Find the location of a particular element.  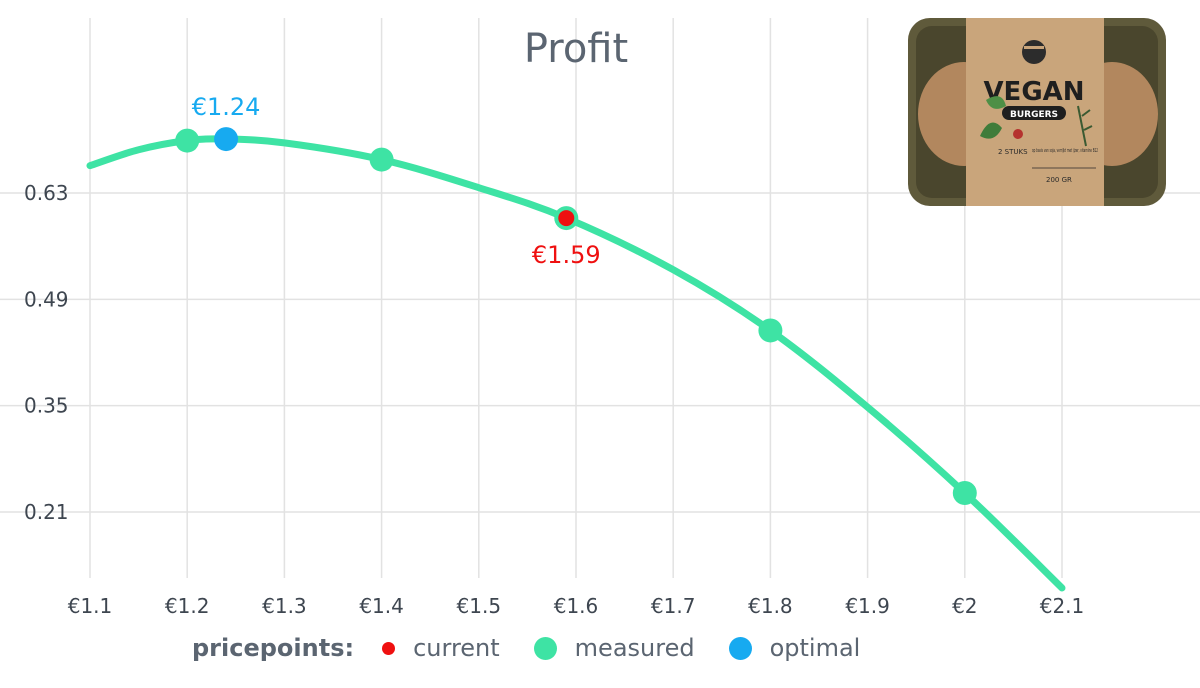

chart-legend: pricepoints: current measured optimal is located at coordinates (543, 648).